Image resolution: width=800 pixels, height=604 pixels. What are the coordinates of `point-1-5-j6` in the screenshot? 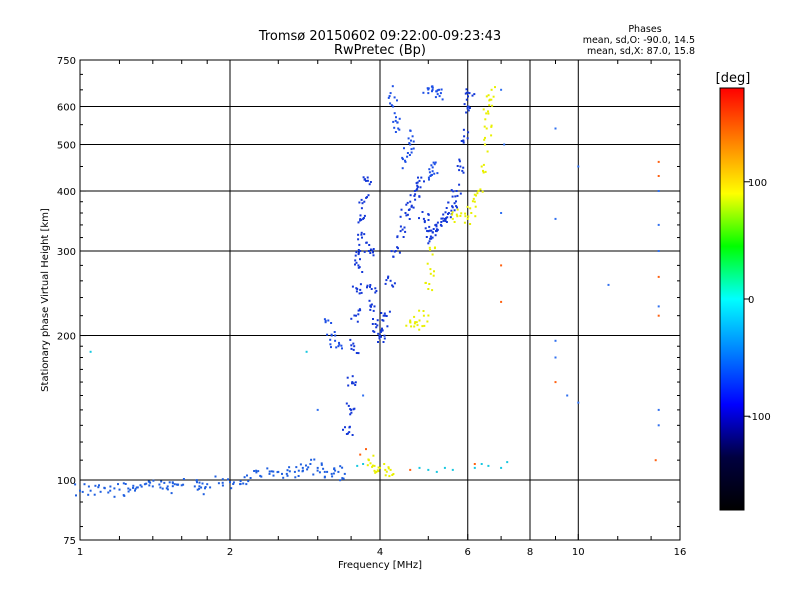 It's located at (356, 291).